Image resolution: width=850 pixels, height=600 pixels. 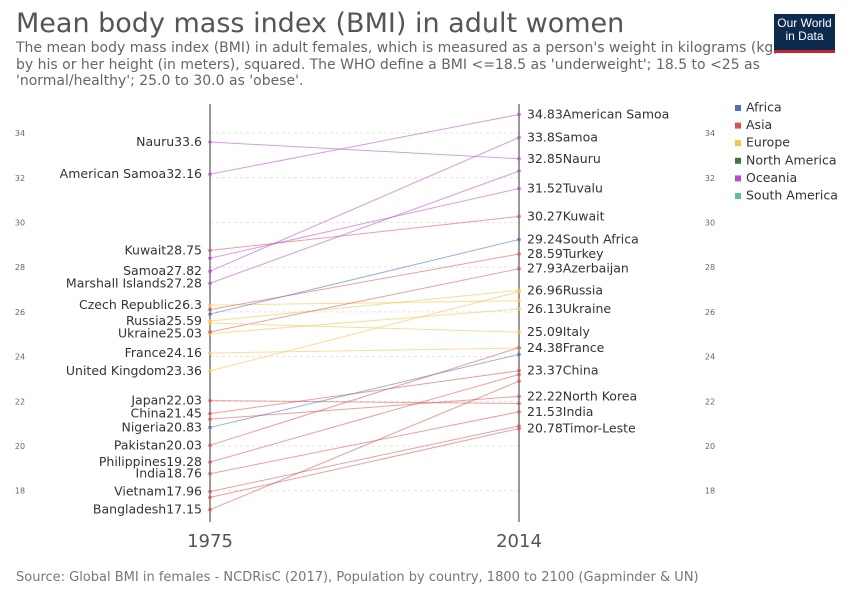 What do you see at coordinates (160, 333) in the screenshot?
I see `label-1975: Ukraine25.03` at bounding box center [160, 333].